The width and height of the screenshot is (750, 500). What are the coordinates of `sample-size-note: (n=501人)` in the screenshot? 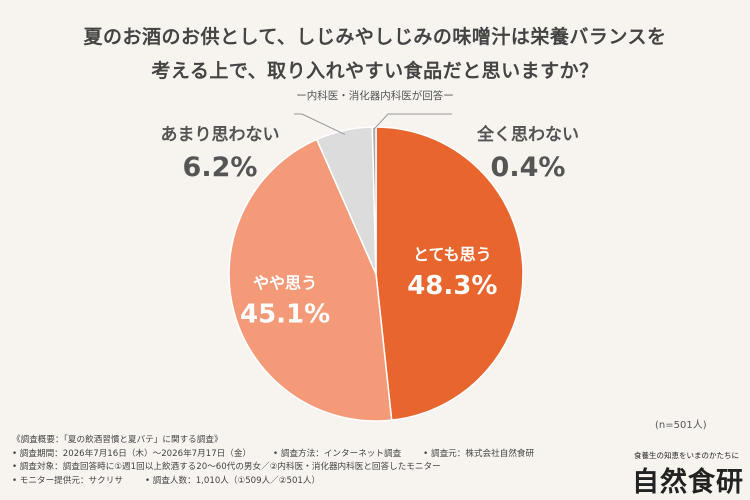 It's located at (681, 425).